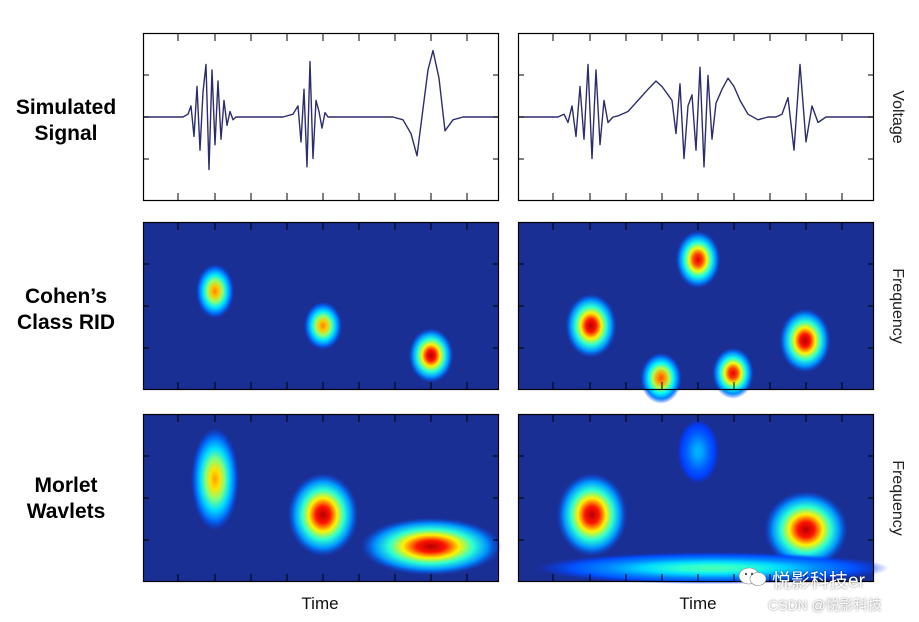 The image size is (919, 622). I want to click on watermark-wechat-icon, so click(753, 577).